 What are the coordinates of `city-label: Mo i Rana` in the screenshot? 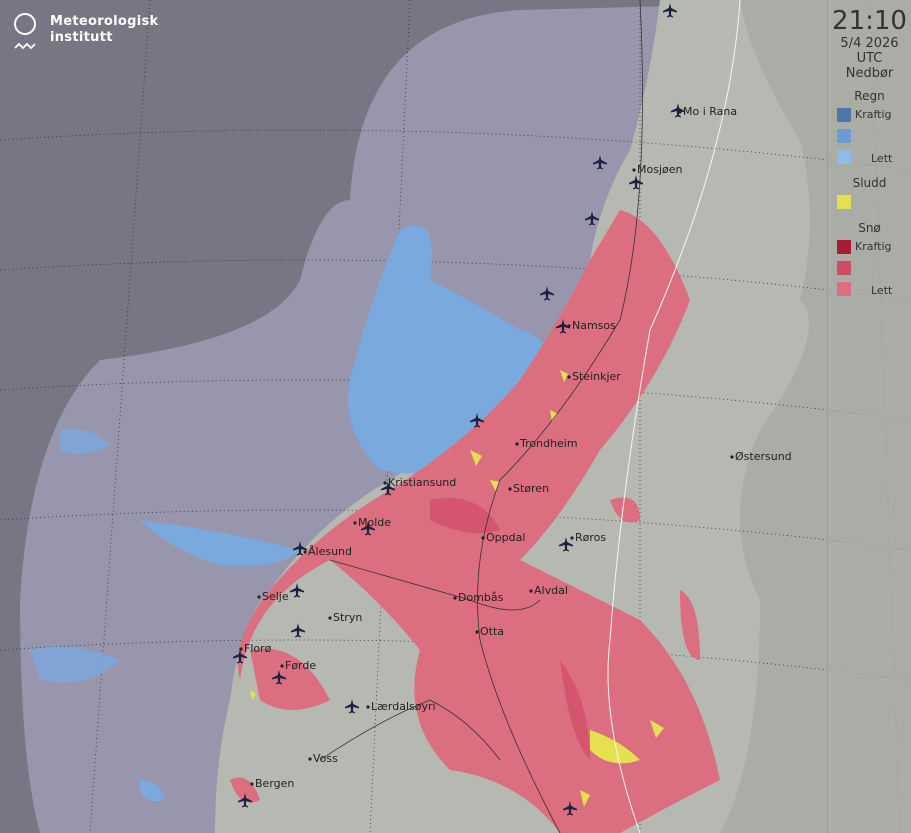 It's located at (710, 111).